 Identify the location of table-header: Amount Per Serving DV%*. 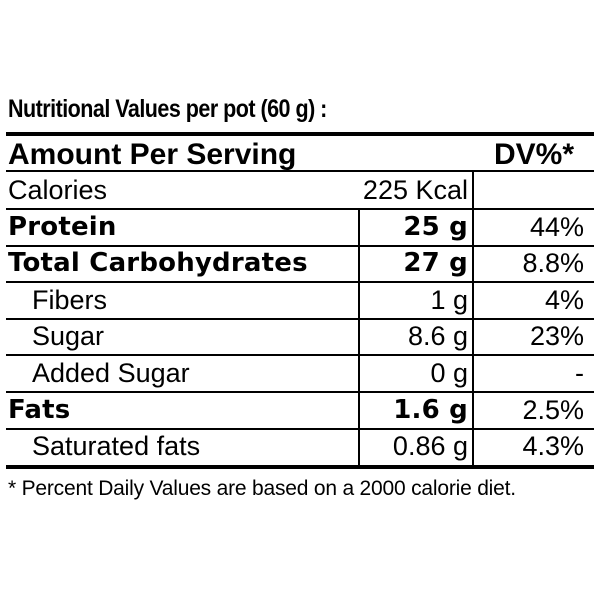
(300, 152).